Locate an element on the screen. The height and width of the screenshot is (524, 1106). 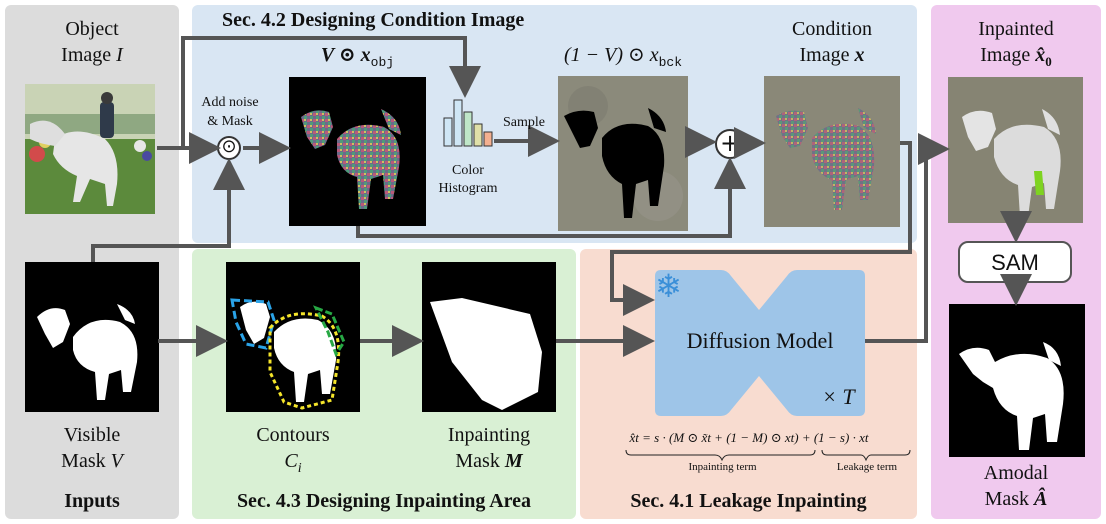
inputs-panel-title: Inputs is located at coordinates (92, 501).